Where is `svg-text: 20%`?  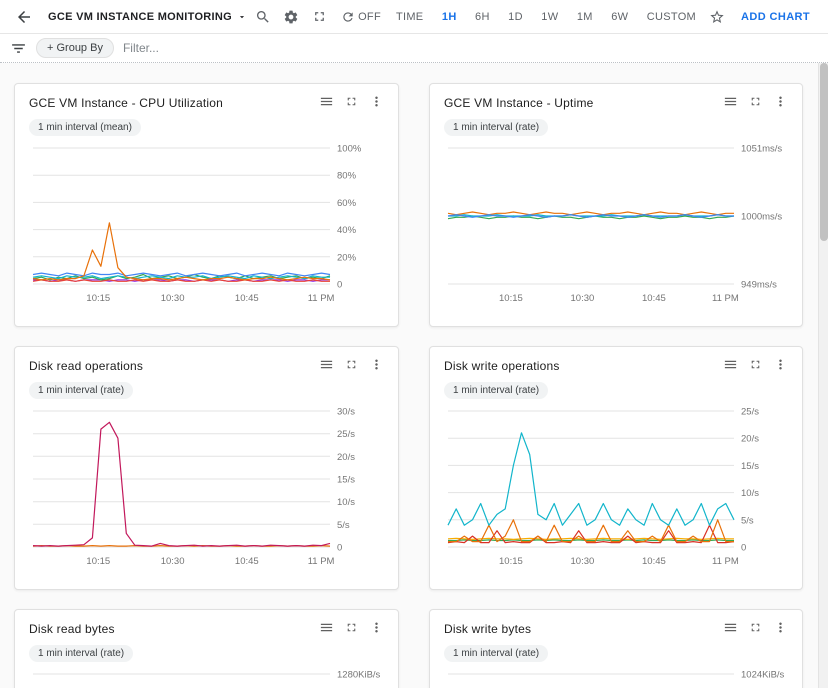 svg-text: 20% is located at coordinates (347, 257).